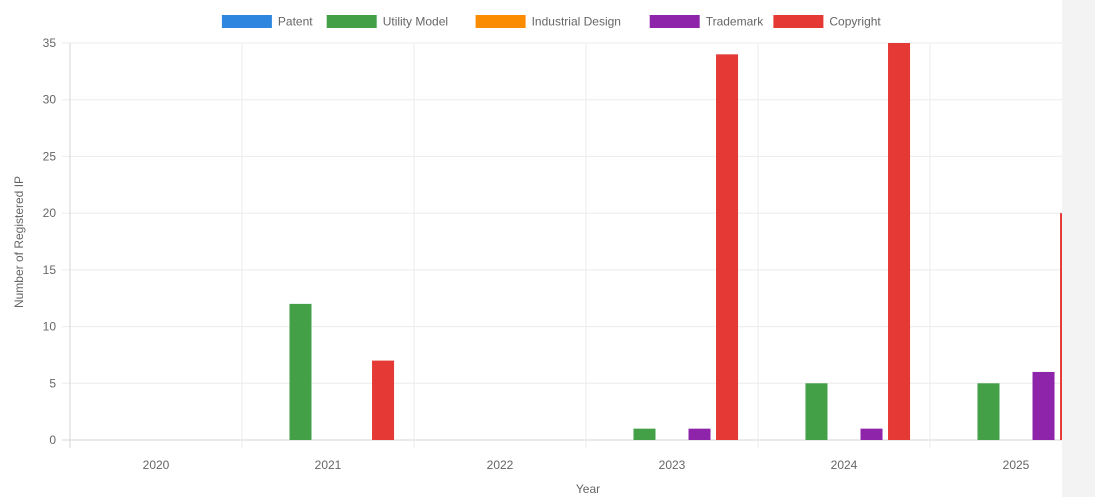  I want to click on x-axis-ticks: 2020 2021 2022 2023 2024 2025, so click(586, 465).